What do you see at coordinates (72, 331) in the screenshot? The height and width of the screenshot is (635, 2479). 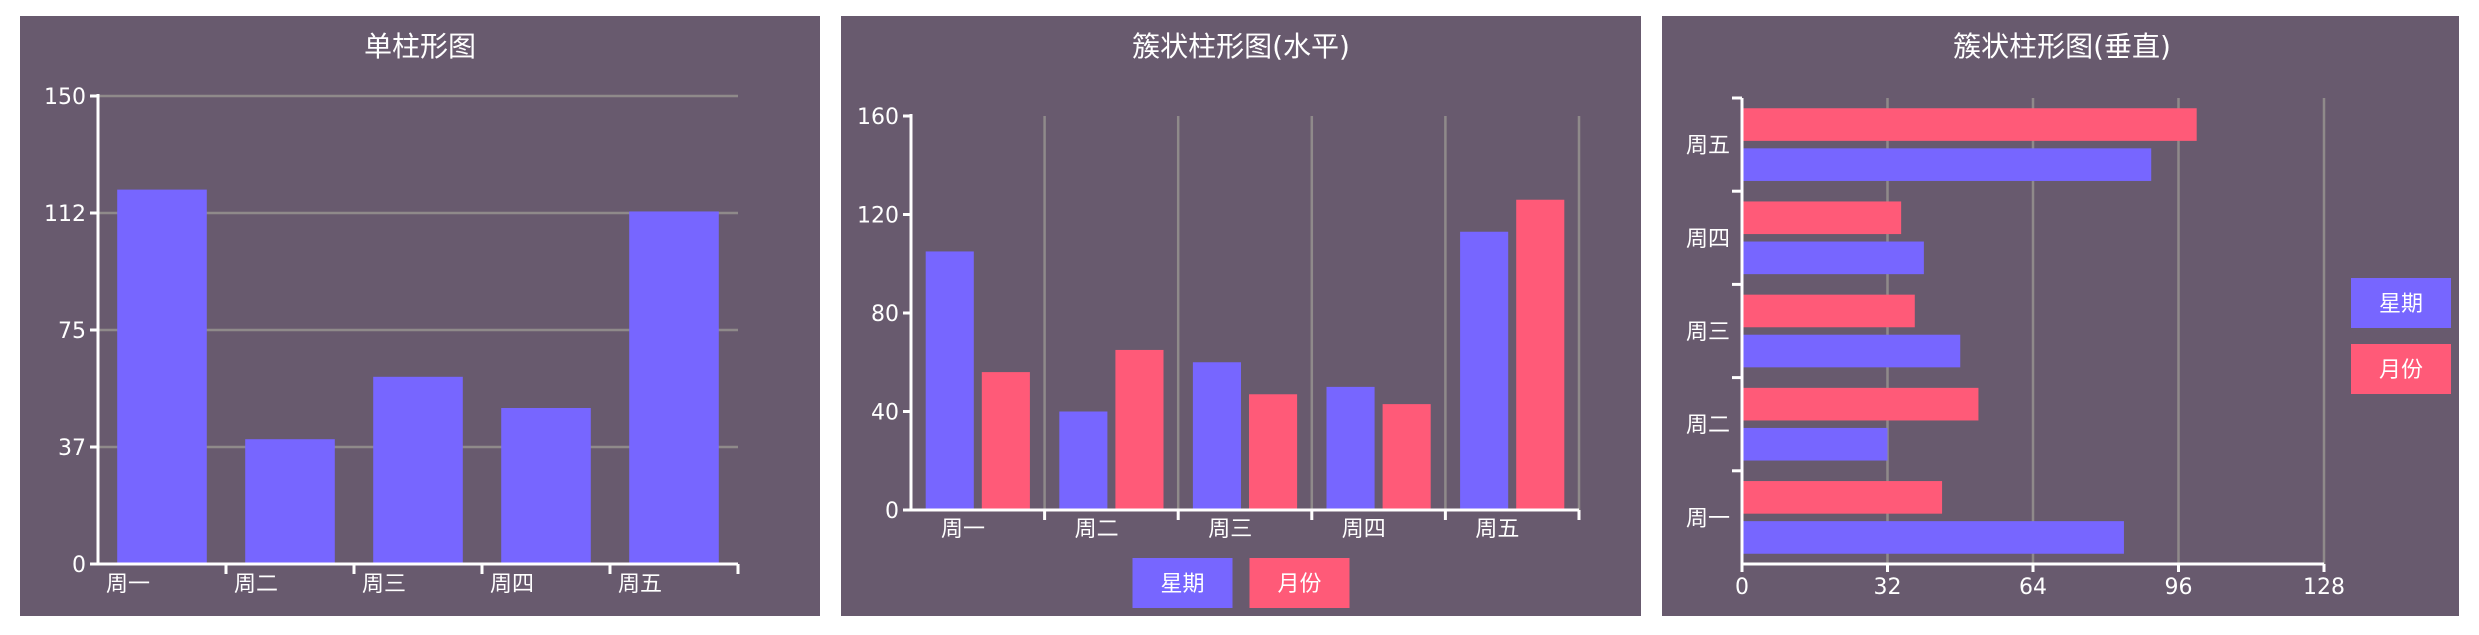 I see `y-tick-label: 75` at bounding box center [72, 331].